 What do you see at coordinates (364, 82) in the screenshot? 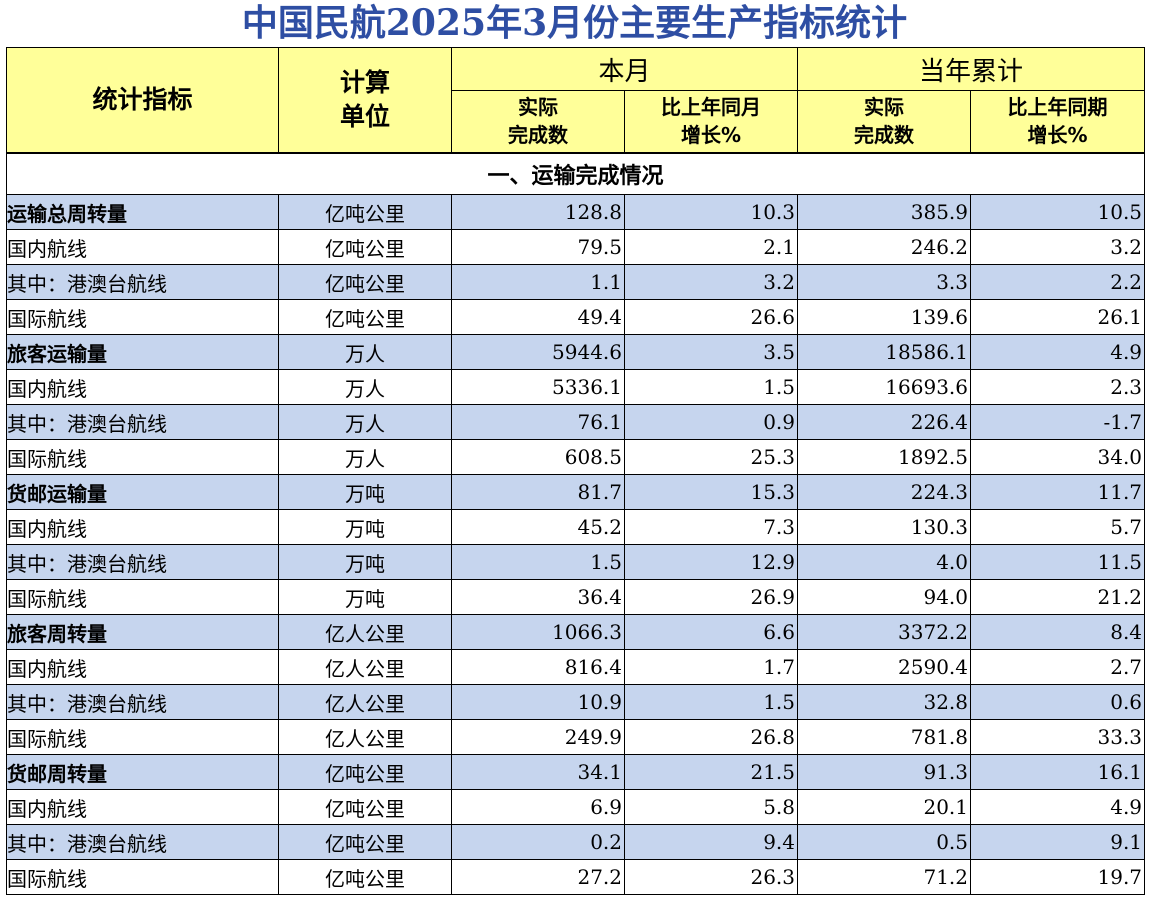
I see `header-unit-line1: 计算` at bounding box center [364, 82].